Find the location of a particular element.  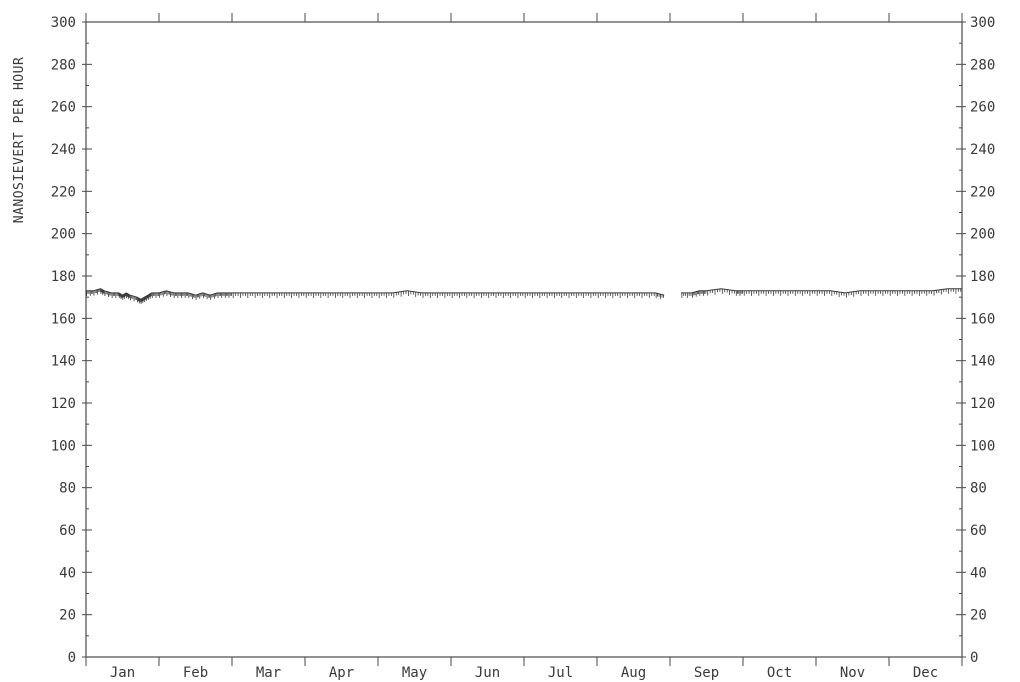

x-tick-label: Jul is located at coordinates (560, 673).